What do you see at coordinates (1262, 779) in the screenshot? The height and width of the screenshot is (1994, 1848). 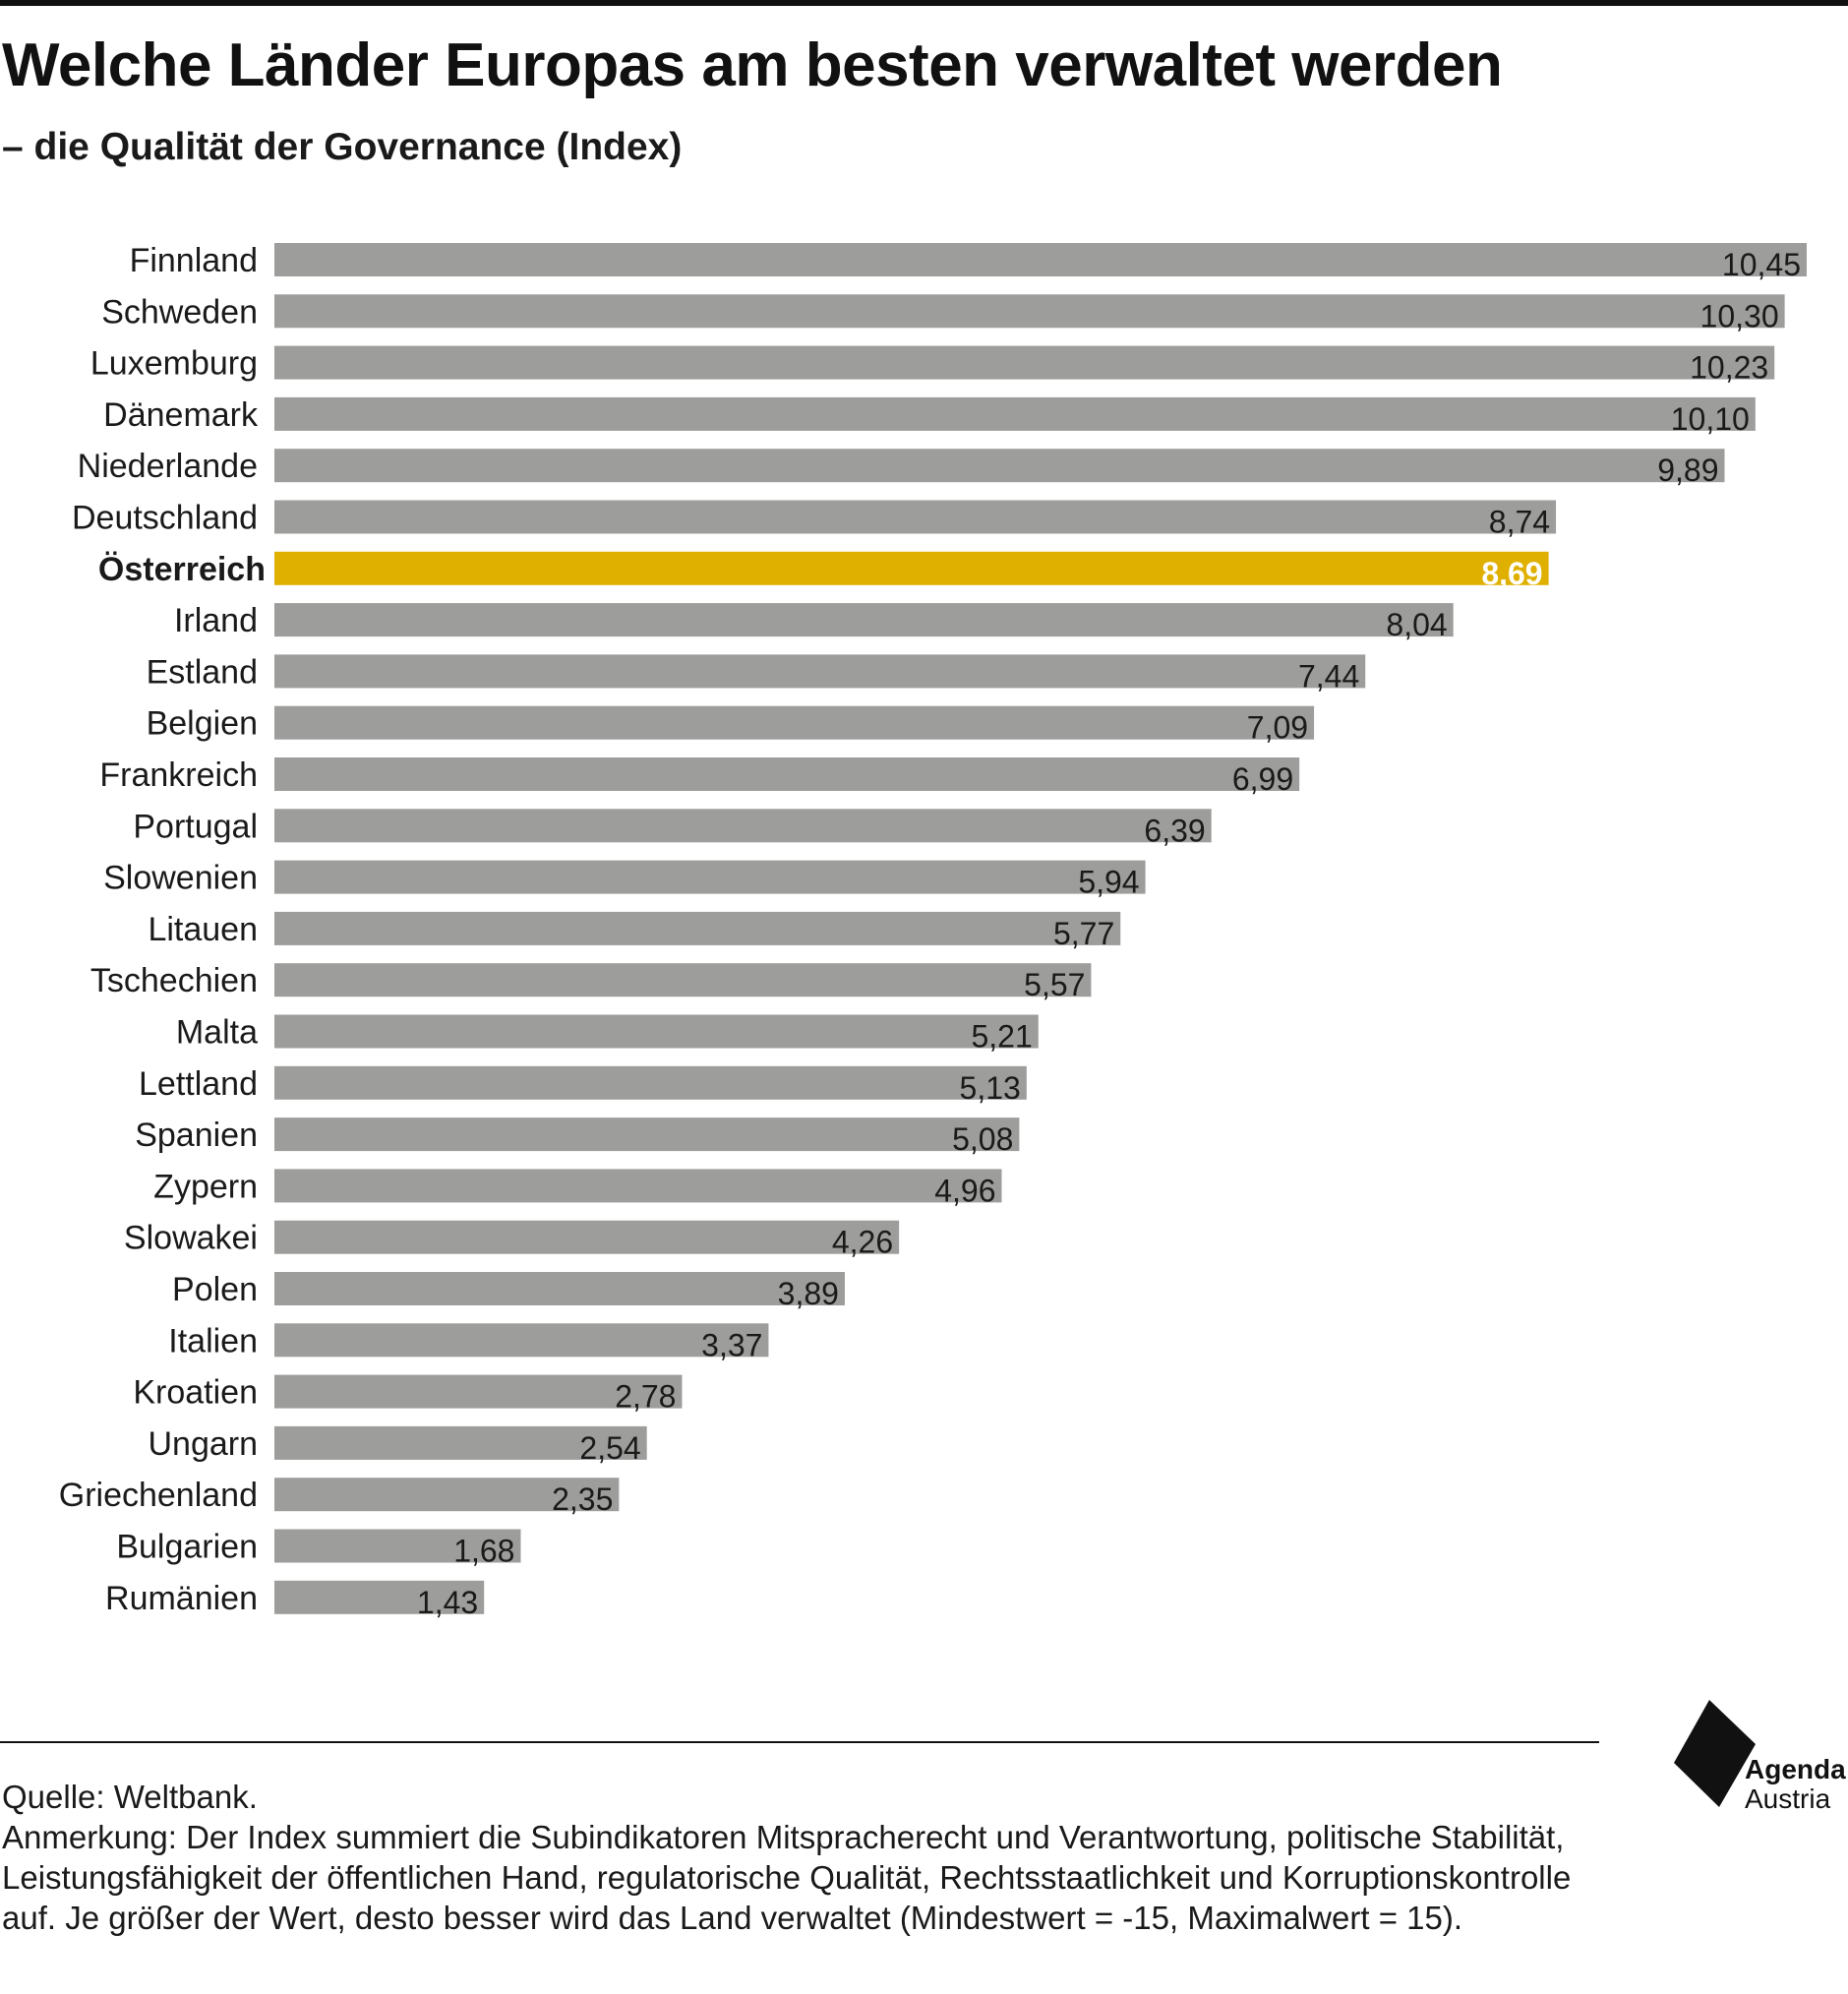 I see `value-label: 6,99` at bounding box center [1262, 779].